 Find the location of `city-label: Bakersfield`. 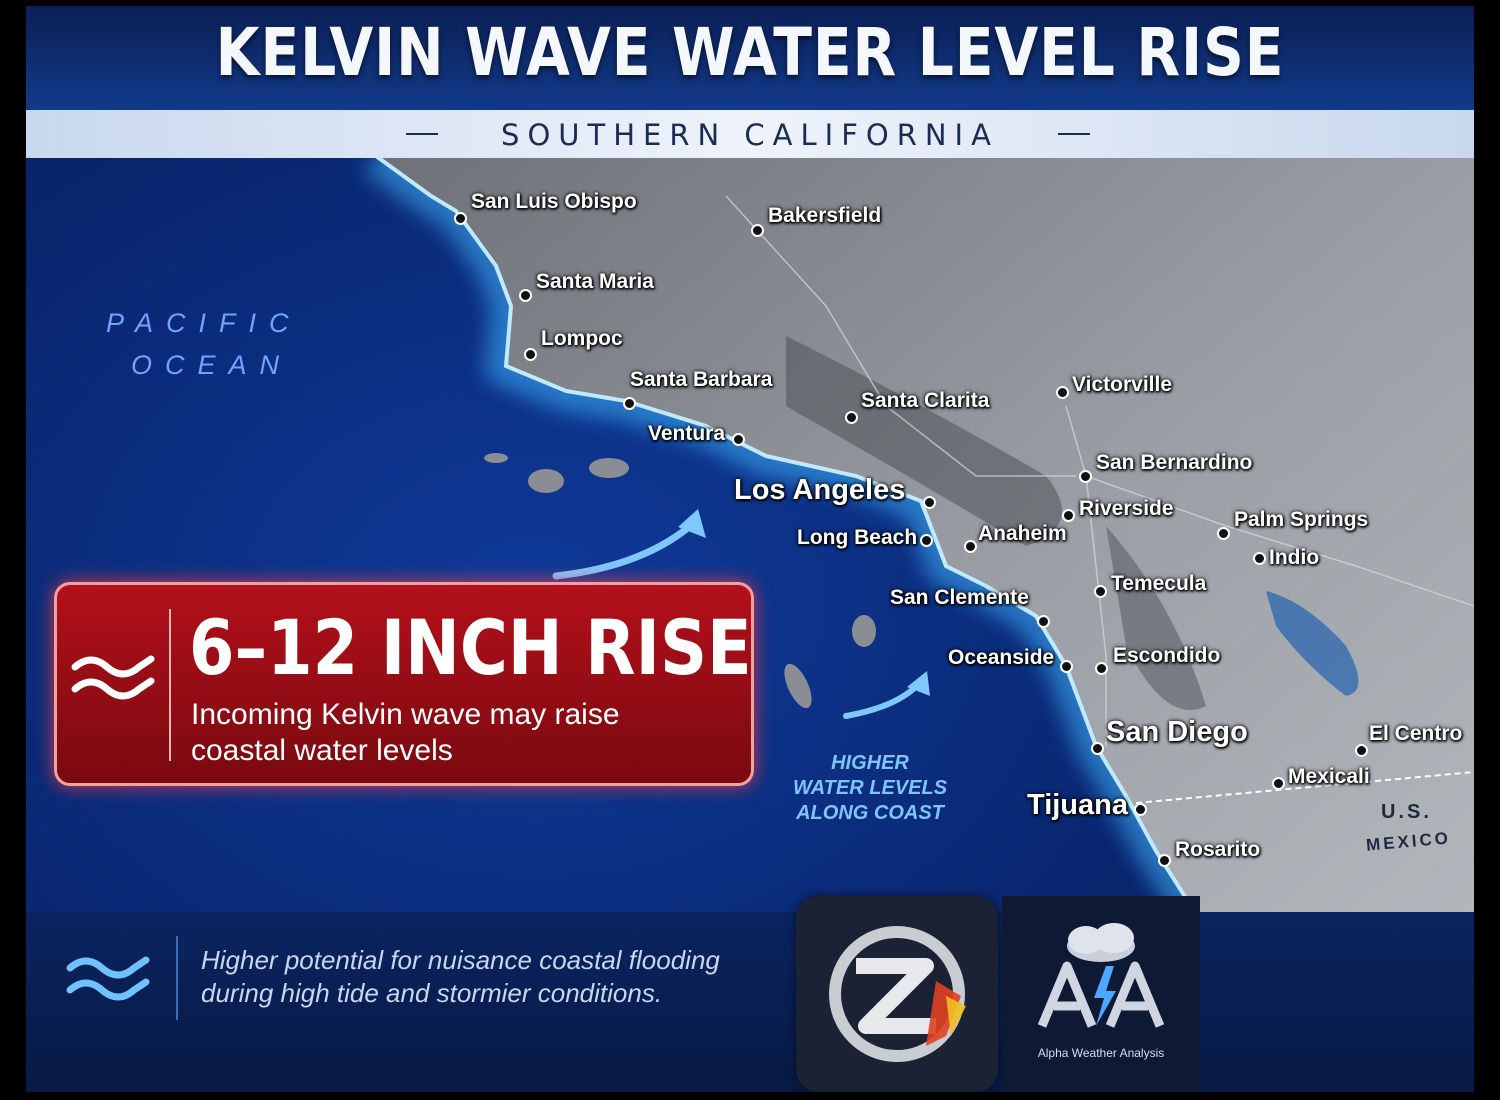

city-label: Bakersfield is located at coordinates (825, 215).